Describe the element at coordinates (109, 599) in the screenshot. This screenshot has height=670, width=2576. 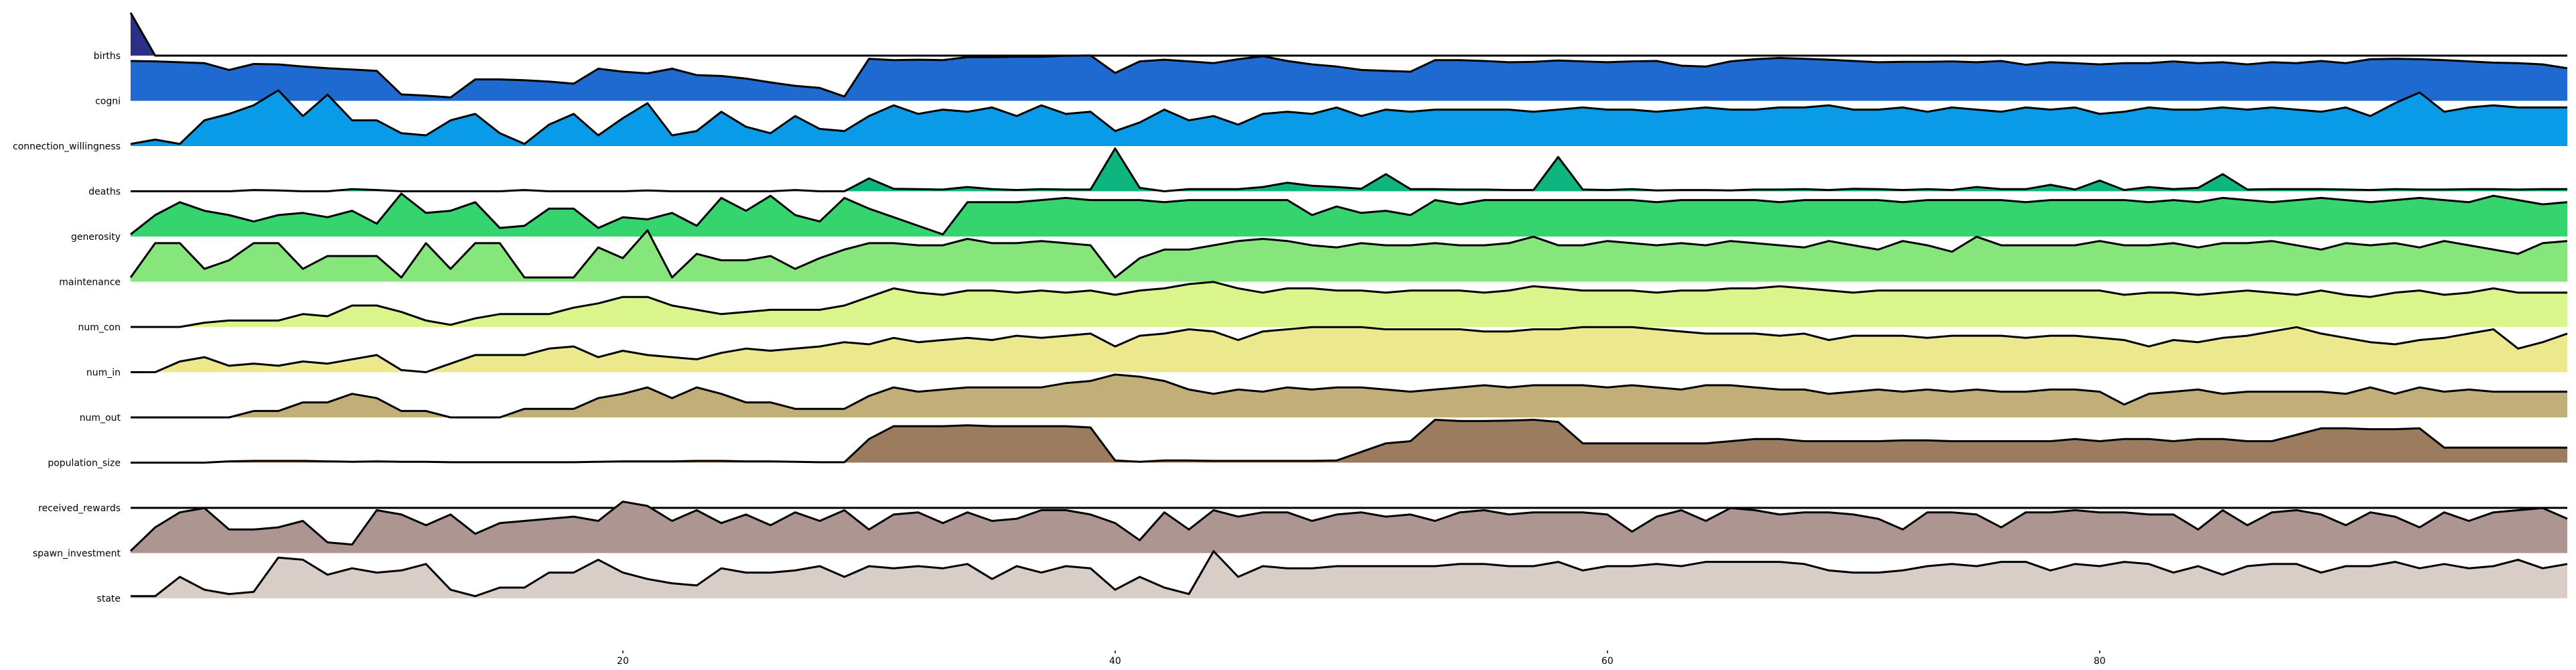
I see `row-label-state: state` at that location.